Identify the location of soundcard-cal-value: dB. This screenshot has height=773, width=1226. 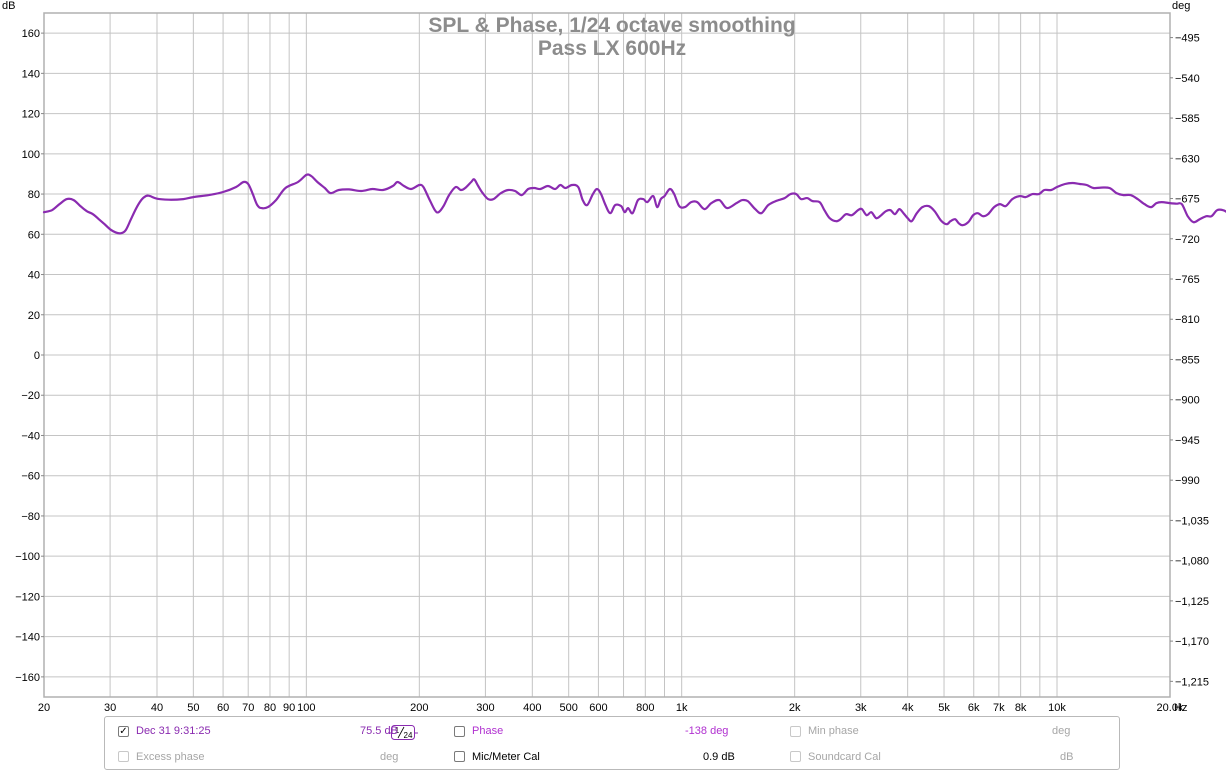
(1067, 757).